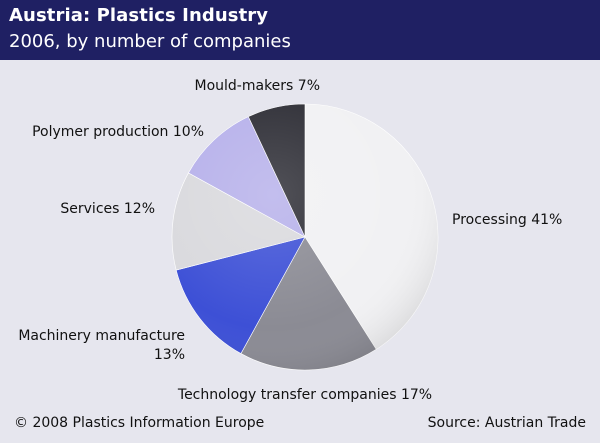 This screenshot has width=600, height=443. I want to click on pie-label-mould-makers: Mould-makers 7%, so click(258, 86).